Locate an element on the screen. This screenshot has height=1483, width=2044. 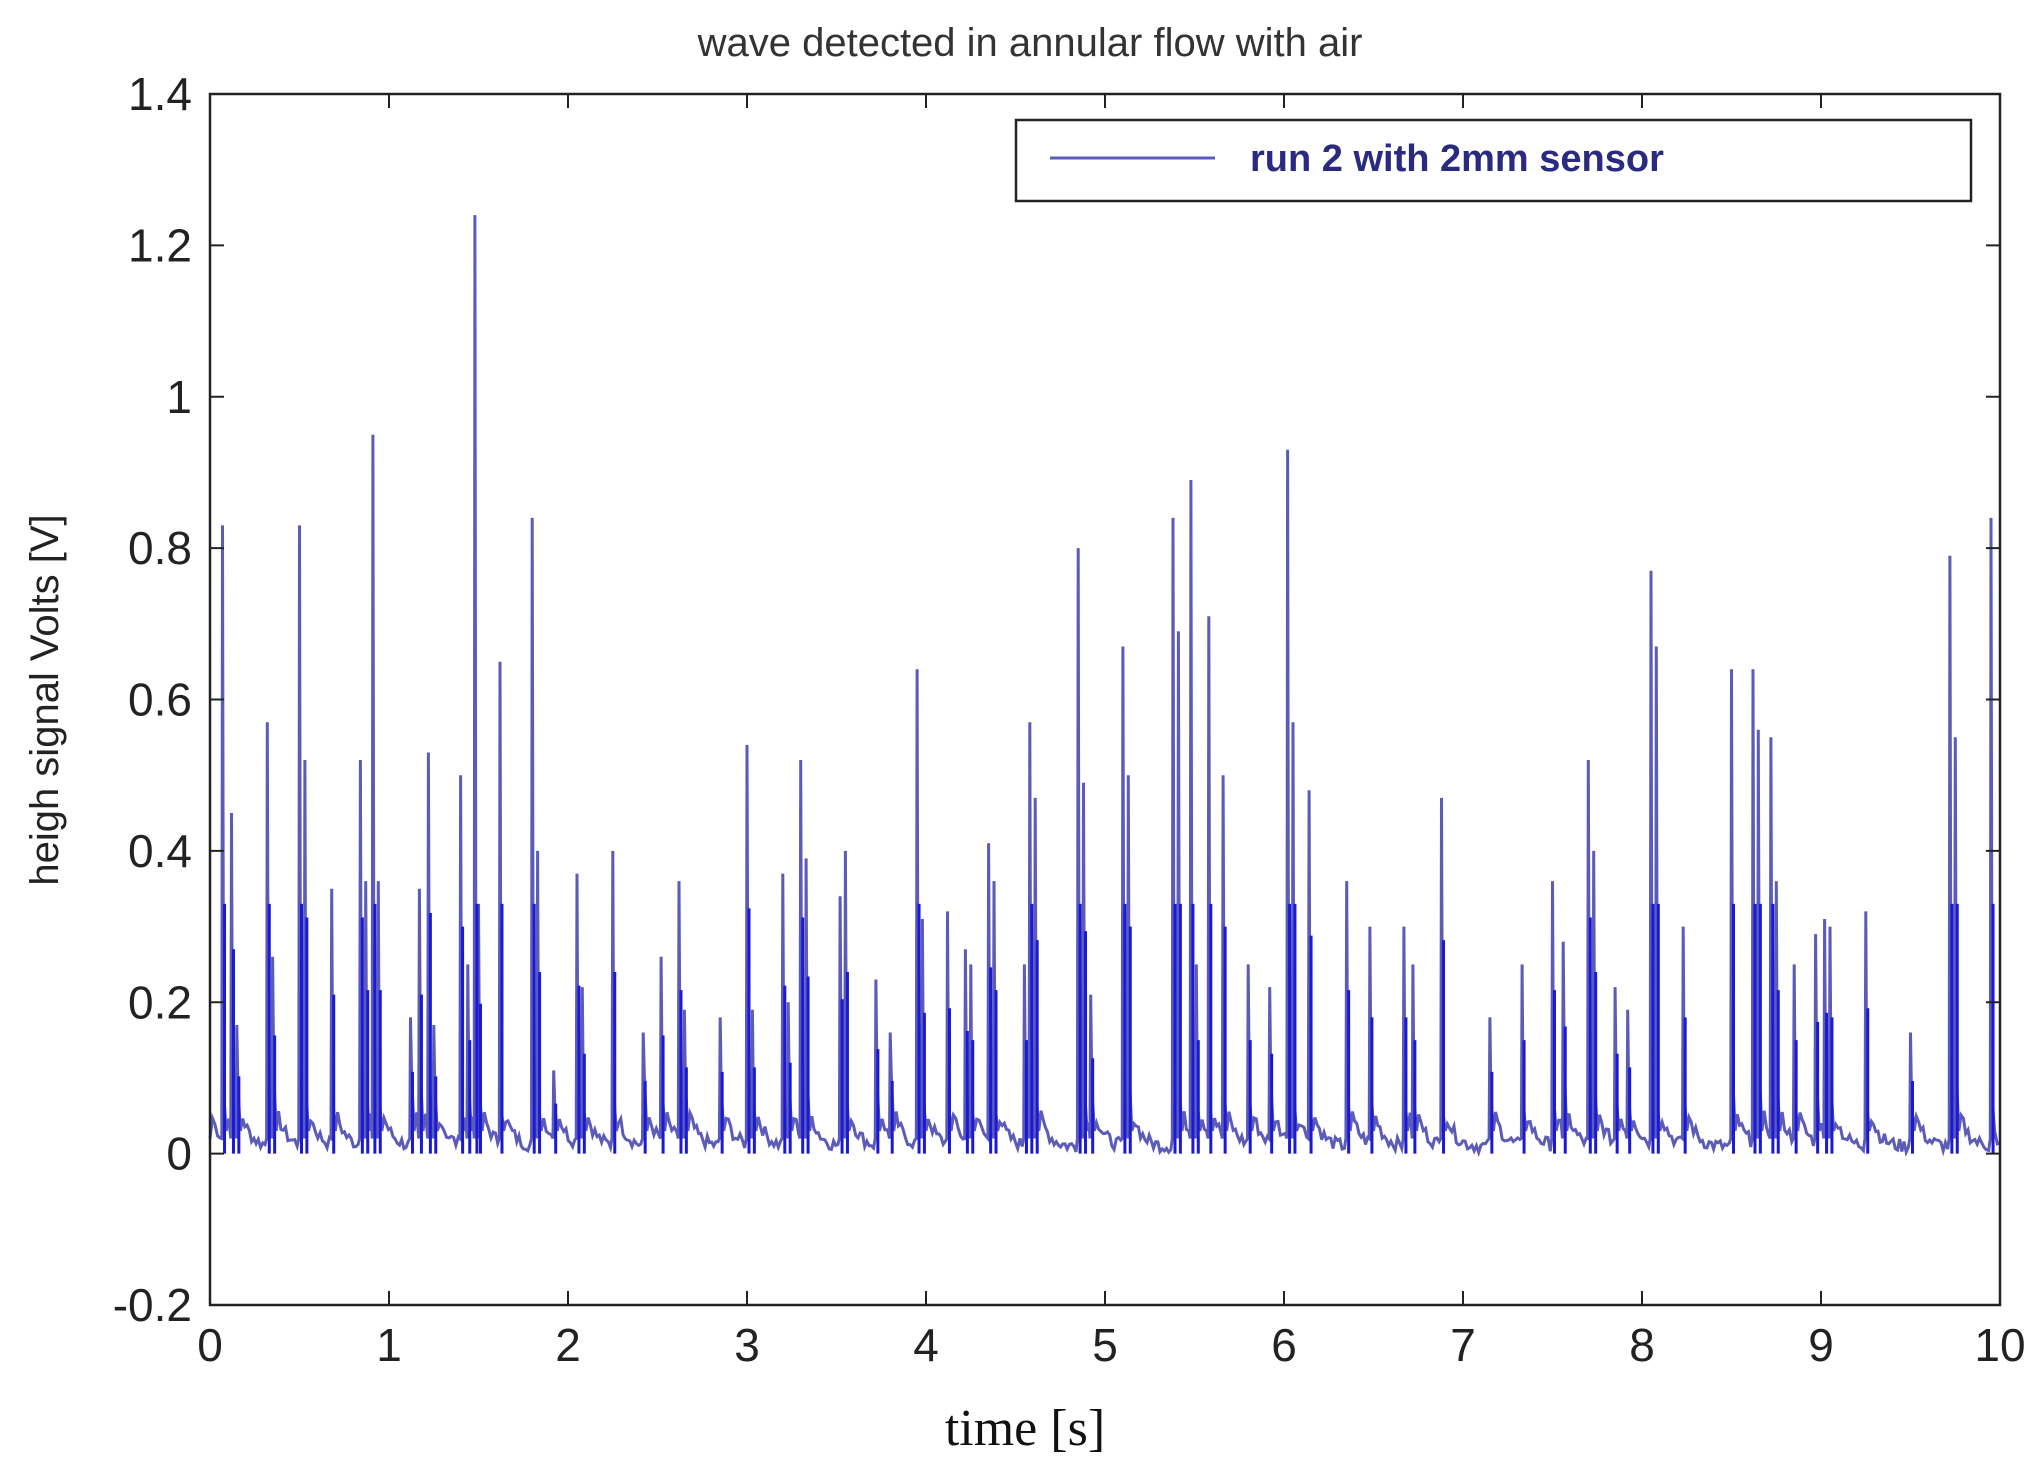
x-tick-label: 10 is located at coordinates (1999, 1345).